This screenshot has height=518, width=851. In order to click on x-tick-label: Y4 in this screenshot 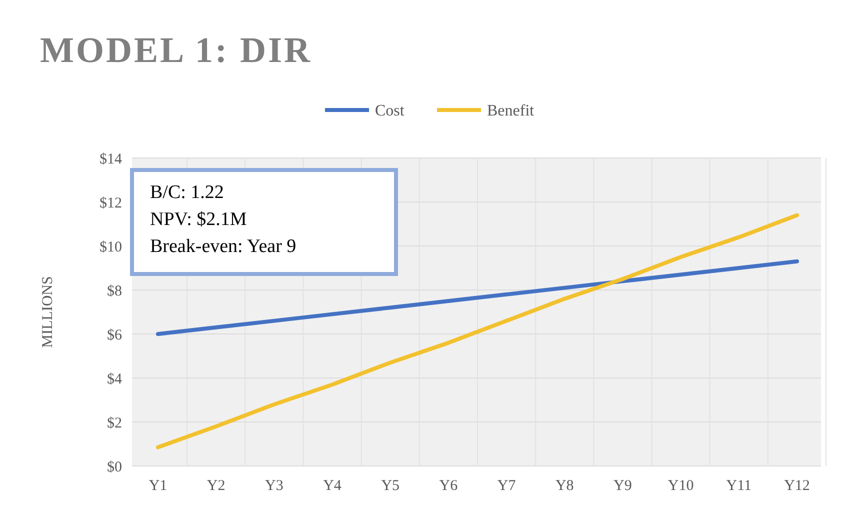, I will do `click(332, 486)`.